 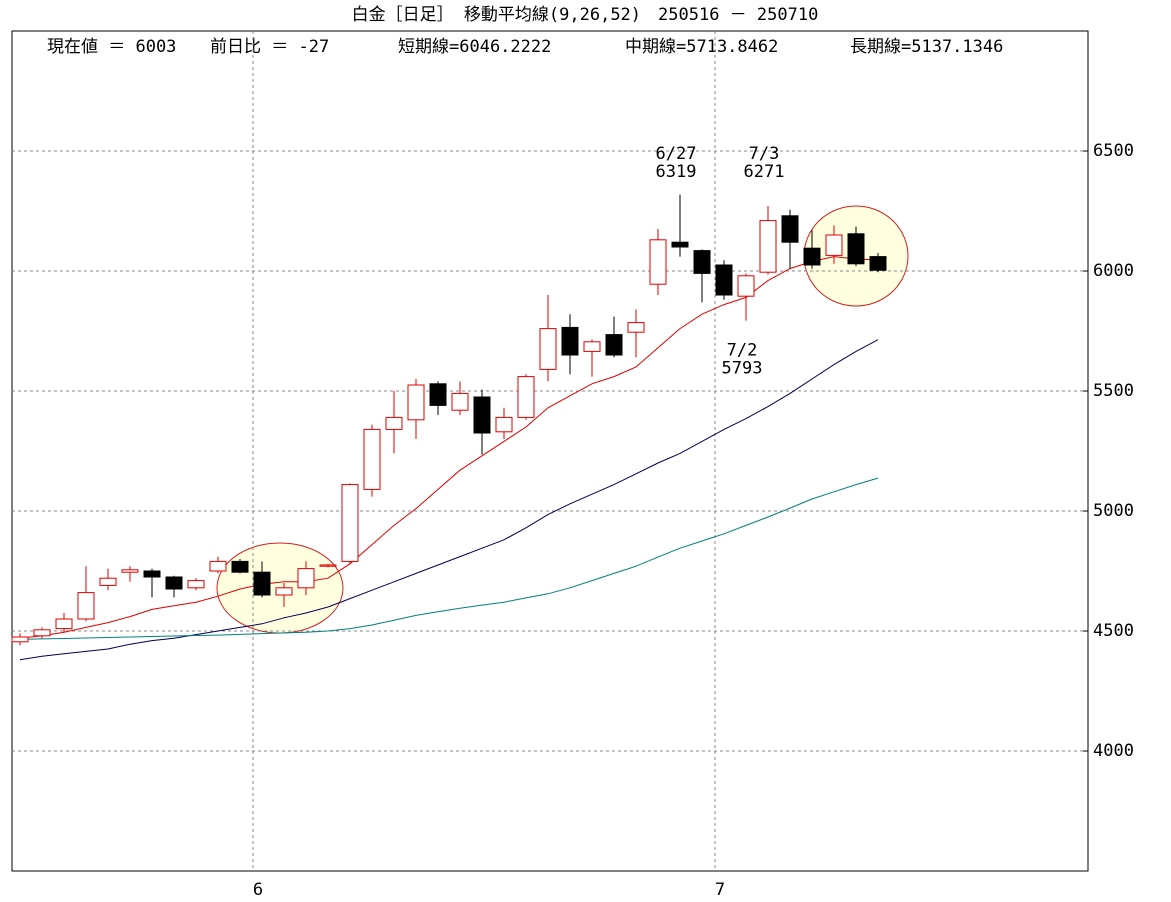 What do you see at coordinates (449, 558) in the screenshot?
I see `ma-line` at bounding box center [449, 558].